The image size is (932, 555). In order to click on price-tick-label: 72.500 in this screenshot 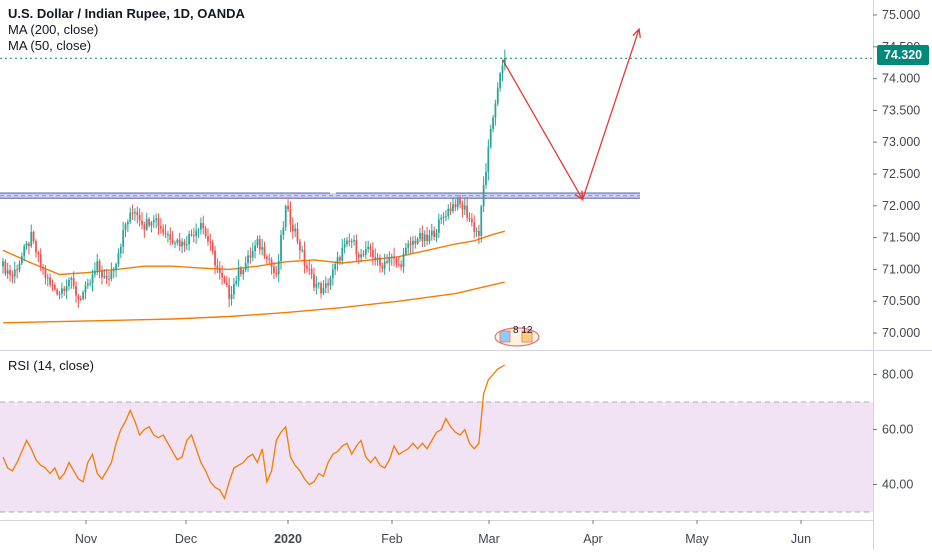, I will do `click(901, 174)`.